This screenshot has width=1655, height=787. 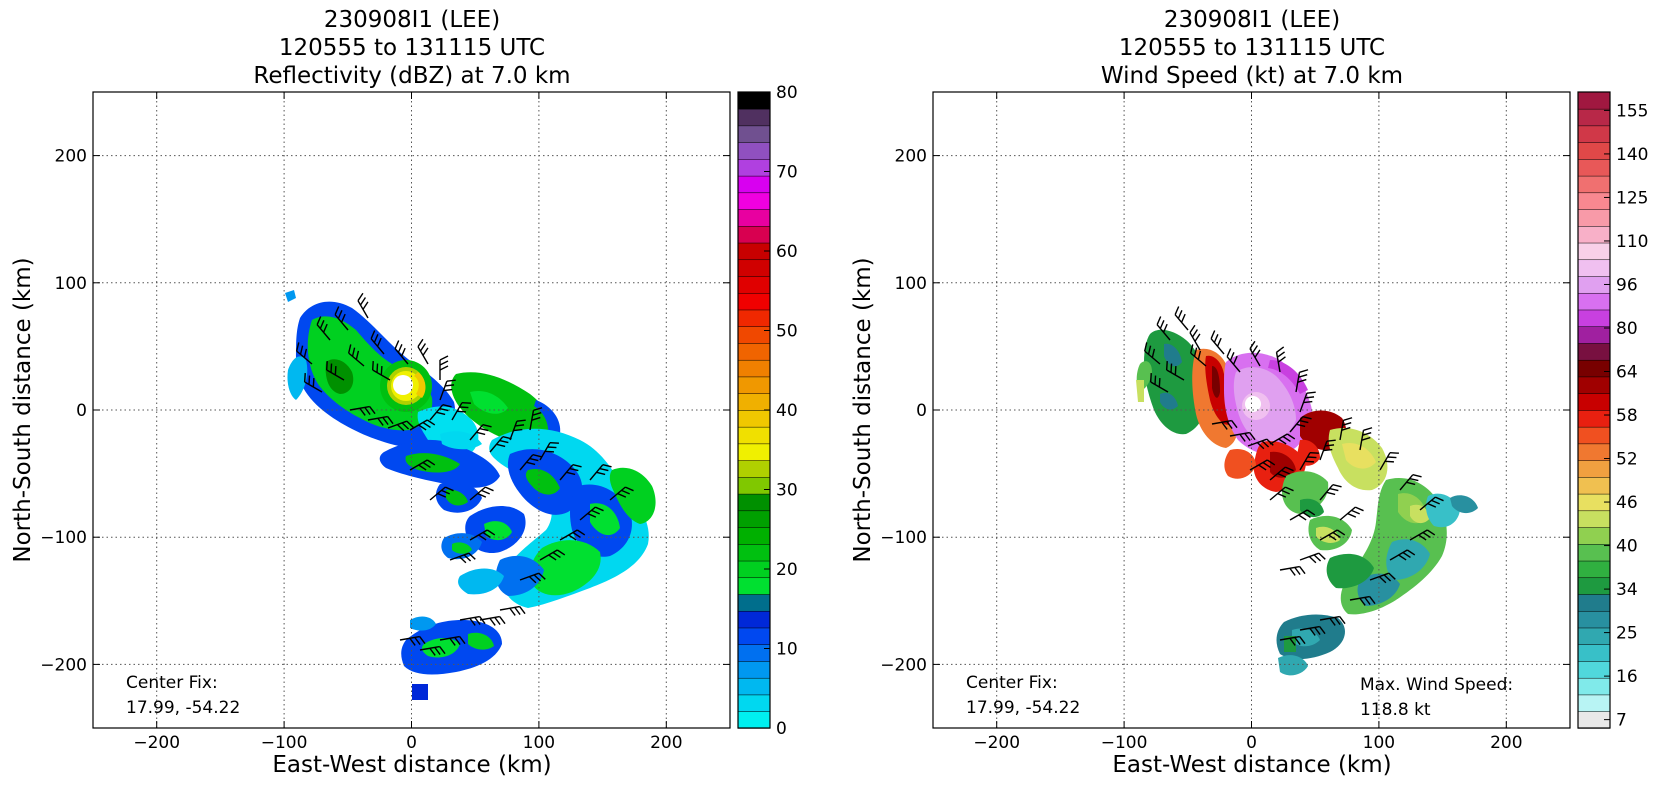 What do you see at coordinates (1252, 48) in the screenshot?
I see `chart-title-line-2: 120555 to 131115 UTC` at bounding box center [1252, 48].